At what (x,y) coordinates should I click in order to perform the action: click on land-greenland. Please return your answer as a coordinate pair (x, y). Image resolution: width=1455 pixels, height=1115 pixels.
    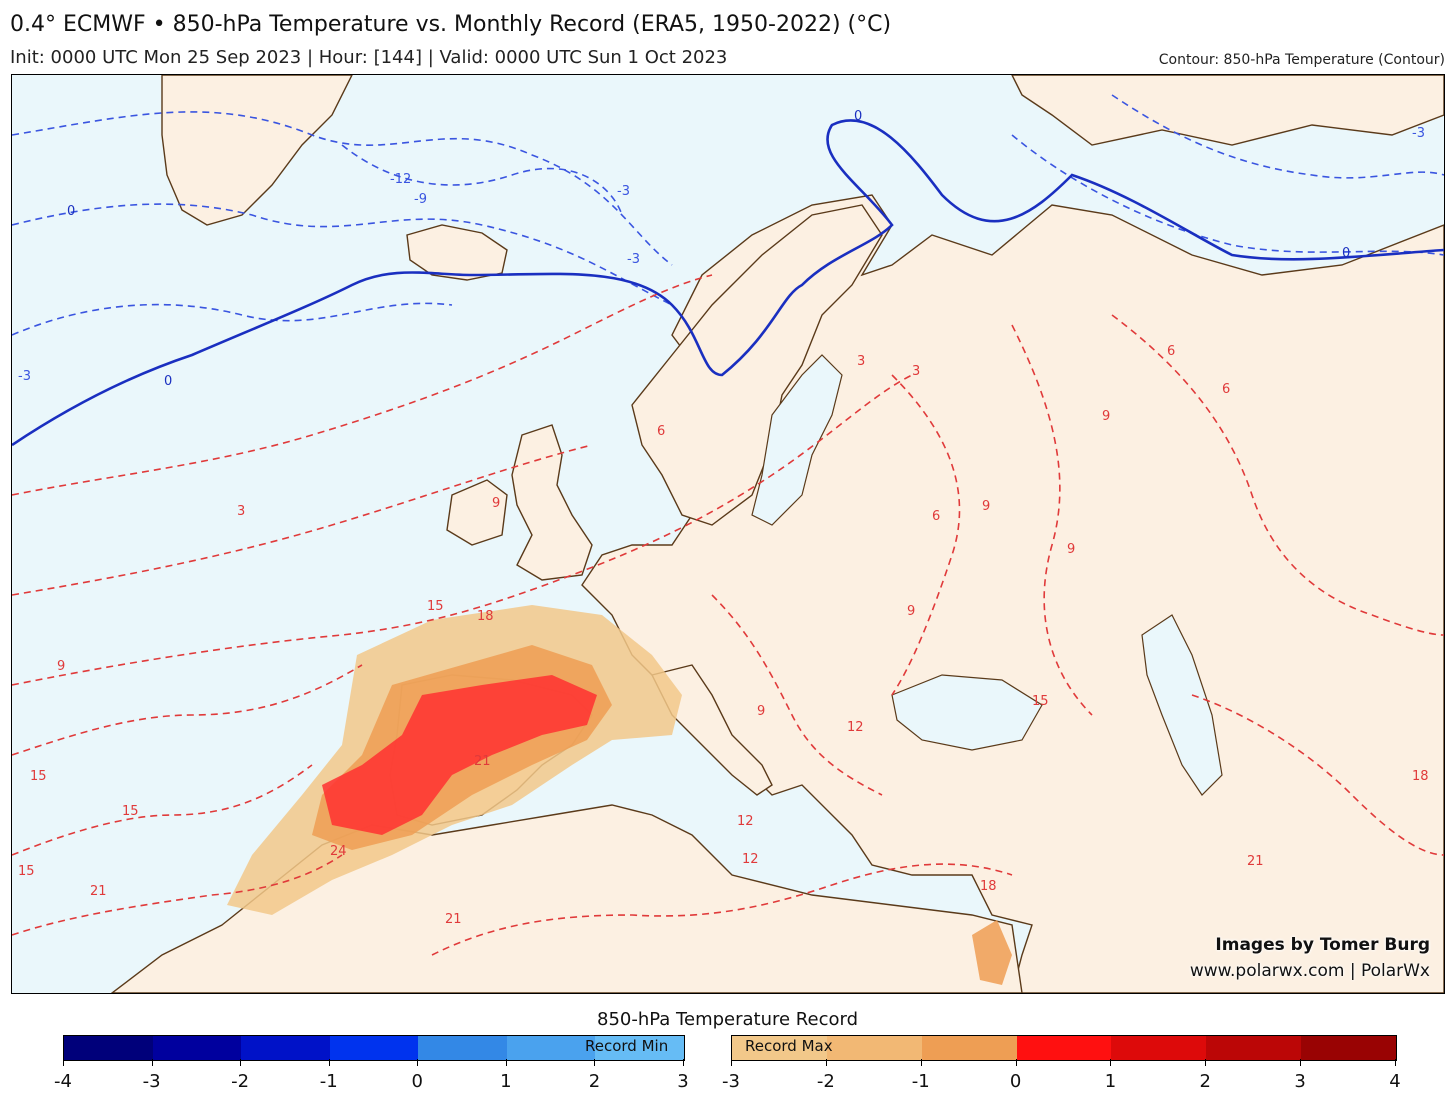
    Looking at the image, I should click on (257, 150).